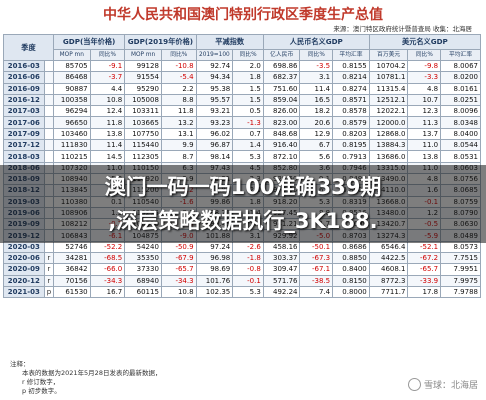 This screenshot has height=400, width=486. I want to click on value-cell: -38.5, so click(316, 280).